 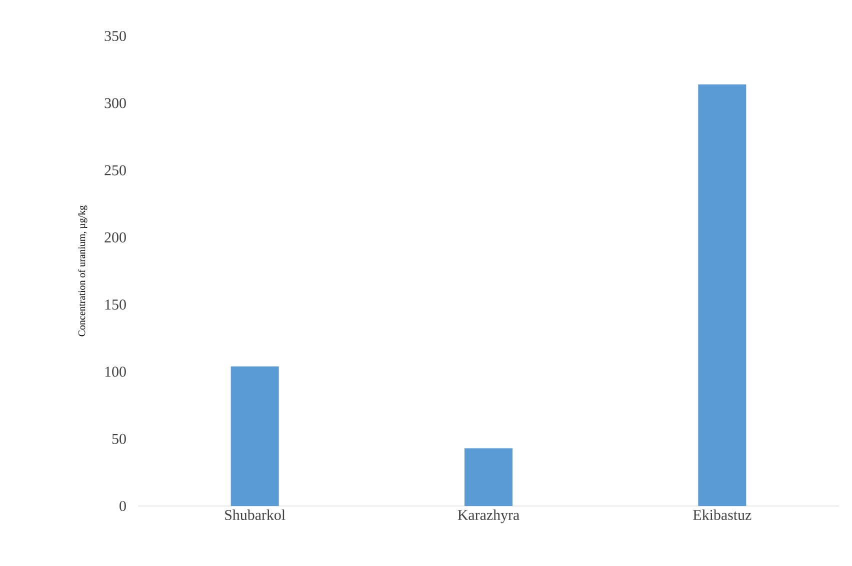 I want to click on y-tick-label: 50, so click(x=119, y=439).